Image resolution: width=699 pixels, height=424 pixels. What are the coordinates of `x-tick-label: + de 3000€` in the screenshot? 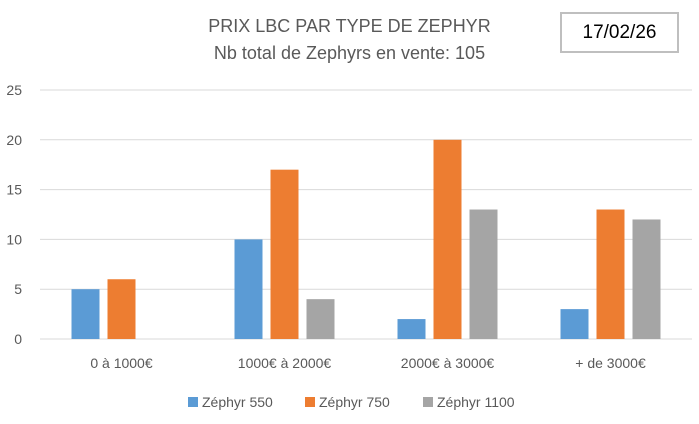 It's located at (610, 363).